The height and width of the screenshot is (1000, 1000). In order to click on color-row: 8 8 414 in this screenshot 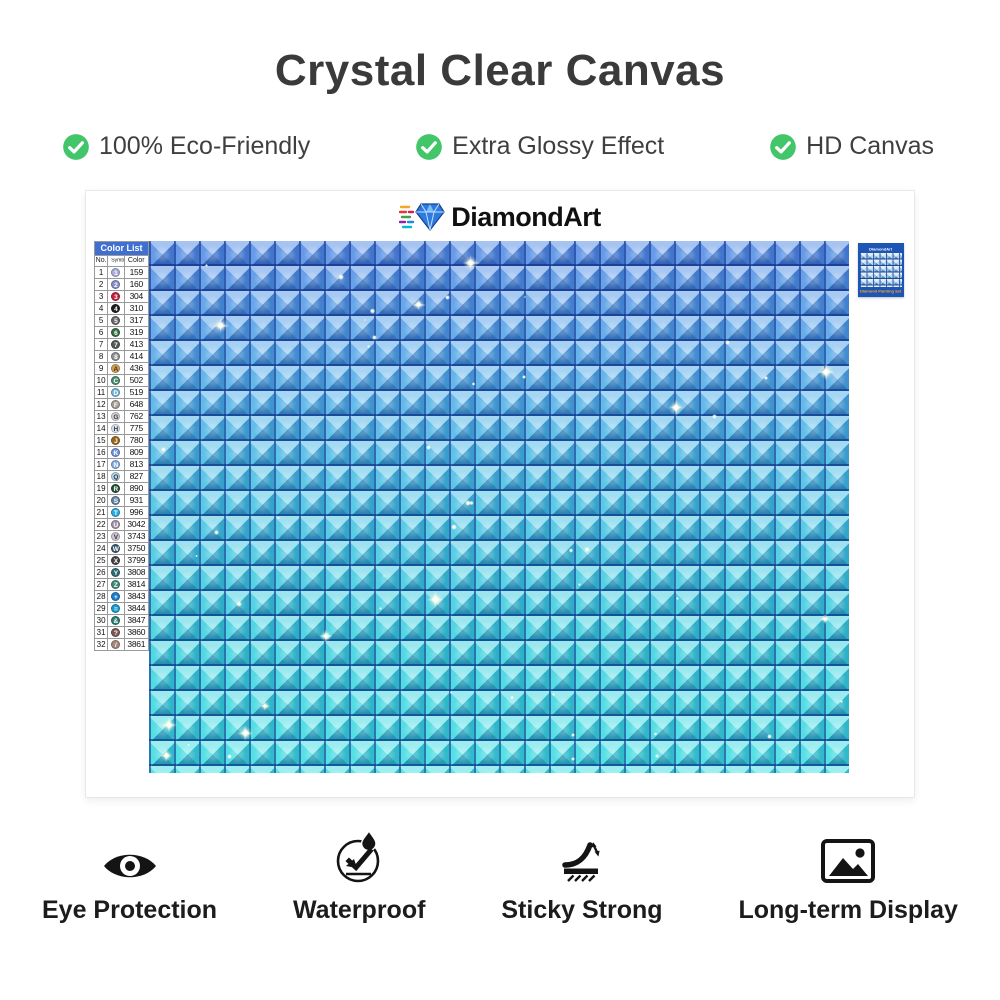, I will do `click(121, 356)`.